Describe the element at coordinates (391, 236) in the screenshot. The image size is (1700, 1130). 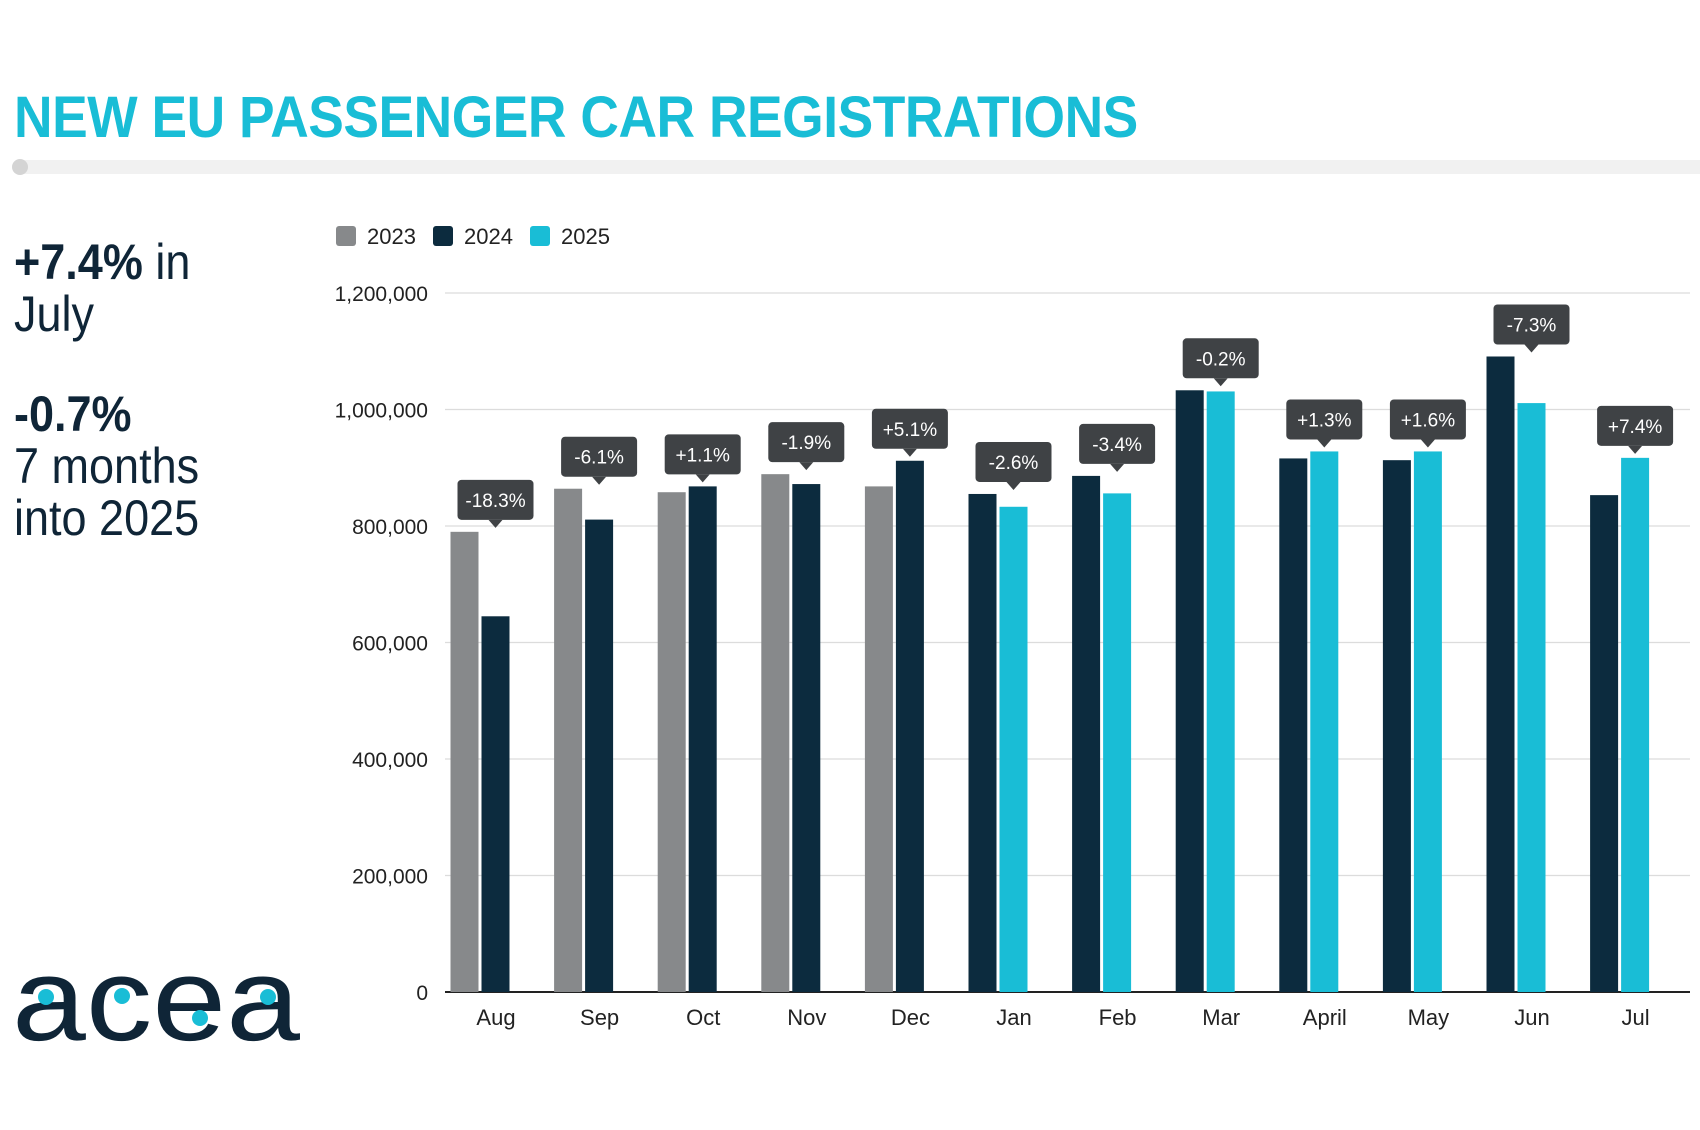
I see `legend-label-2023: 2023` at that location.